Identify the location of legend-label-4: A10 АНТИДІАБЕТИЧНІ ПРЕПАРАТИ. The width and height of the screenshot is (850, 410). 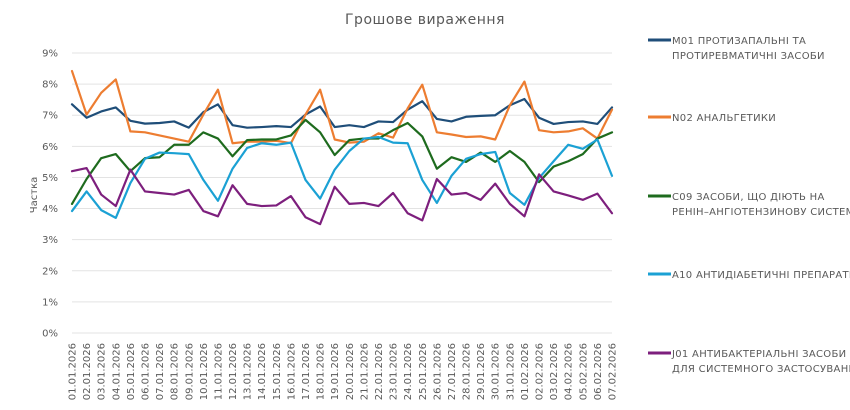
(761, 275).